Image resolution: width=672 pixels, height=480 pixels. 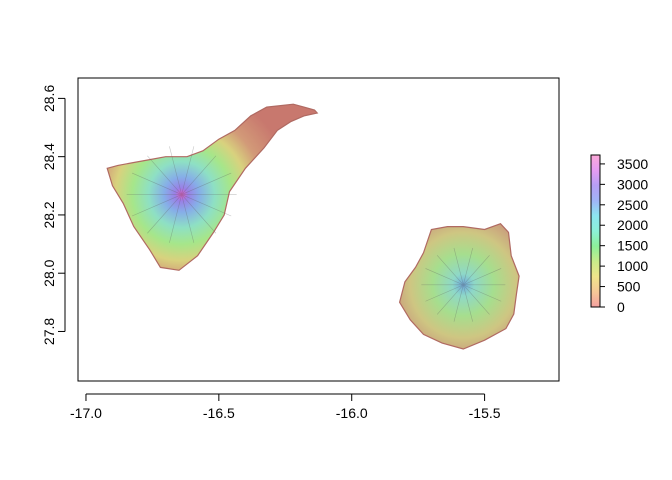 I want to click on x-tick-label: -16.5, so click(x=219, y=413).